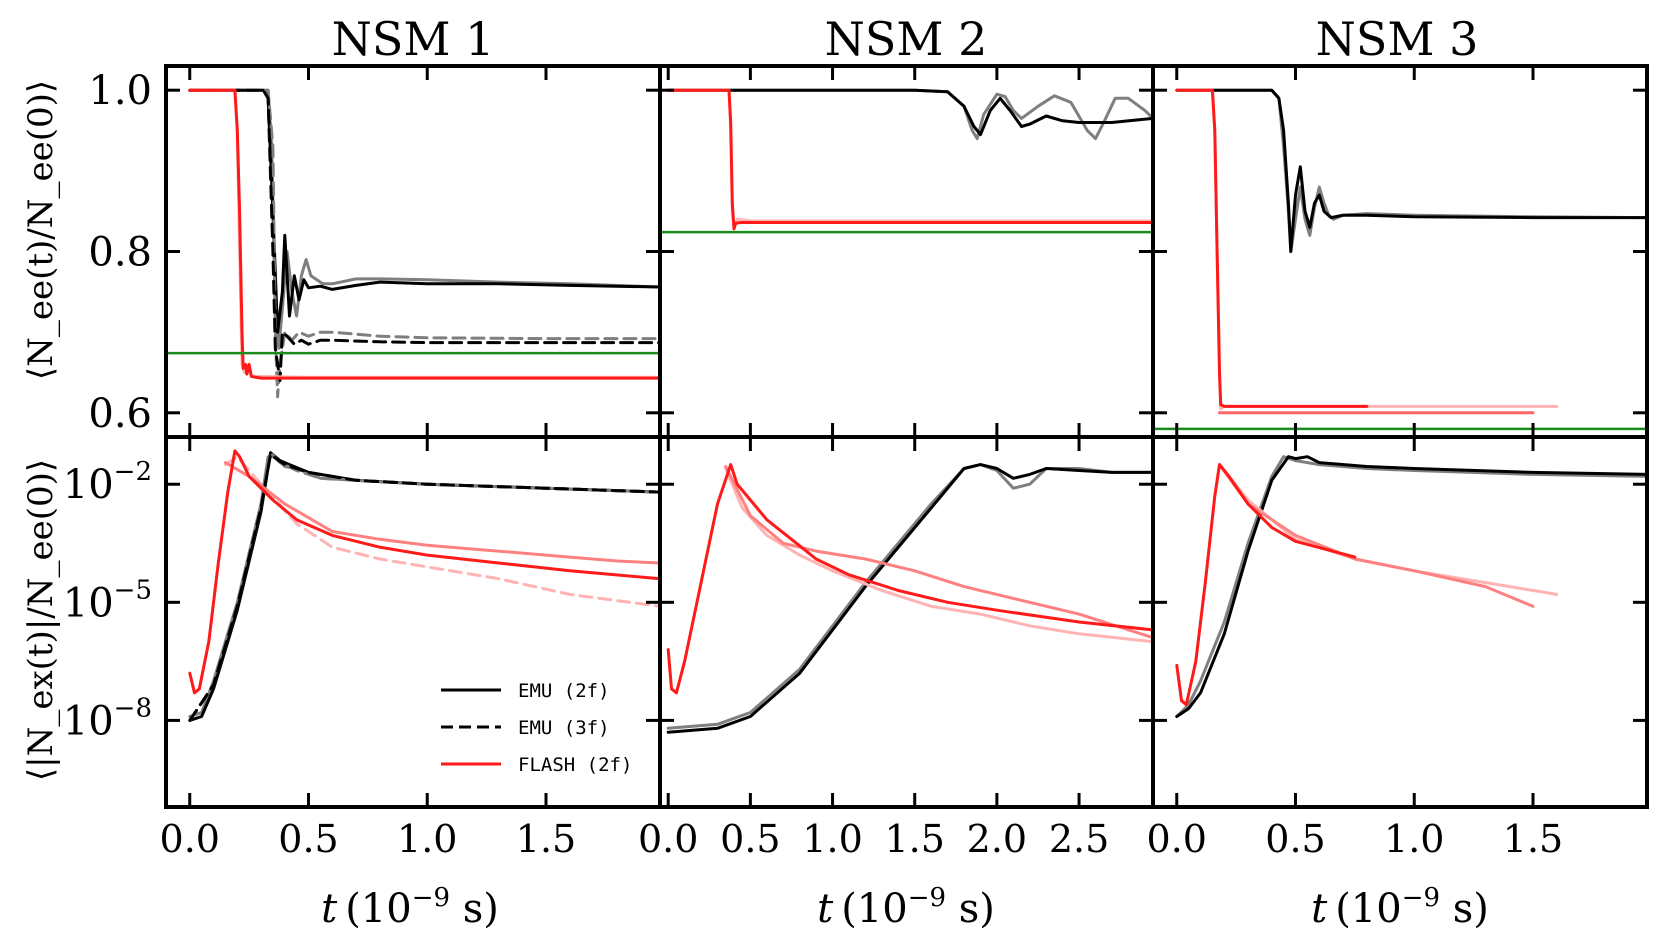  Describe the element at coordinates (107, 600) in the screenshot. I see `y-tick-label: 10⁻⁵` at that location.